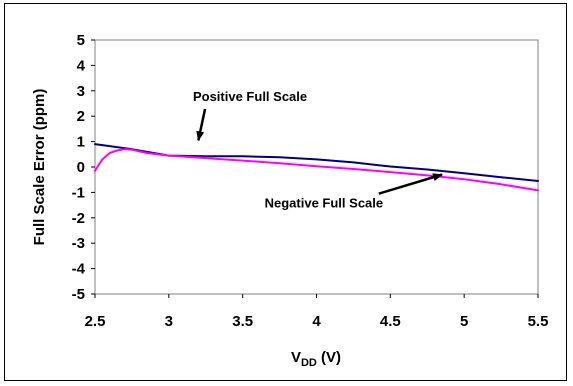 The image size is (573, 386). What do you see at coordinates (78, 294) in the screenshot?
I see `y-tick-label: -5` at bounding box center [78, 294].